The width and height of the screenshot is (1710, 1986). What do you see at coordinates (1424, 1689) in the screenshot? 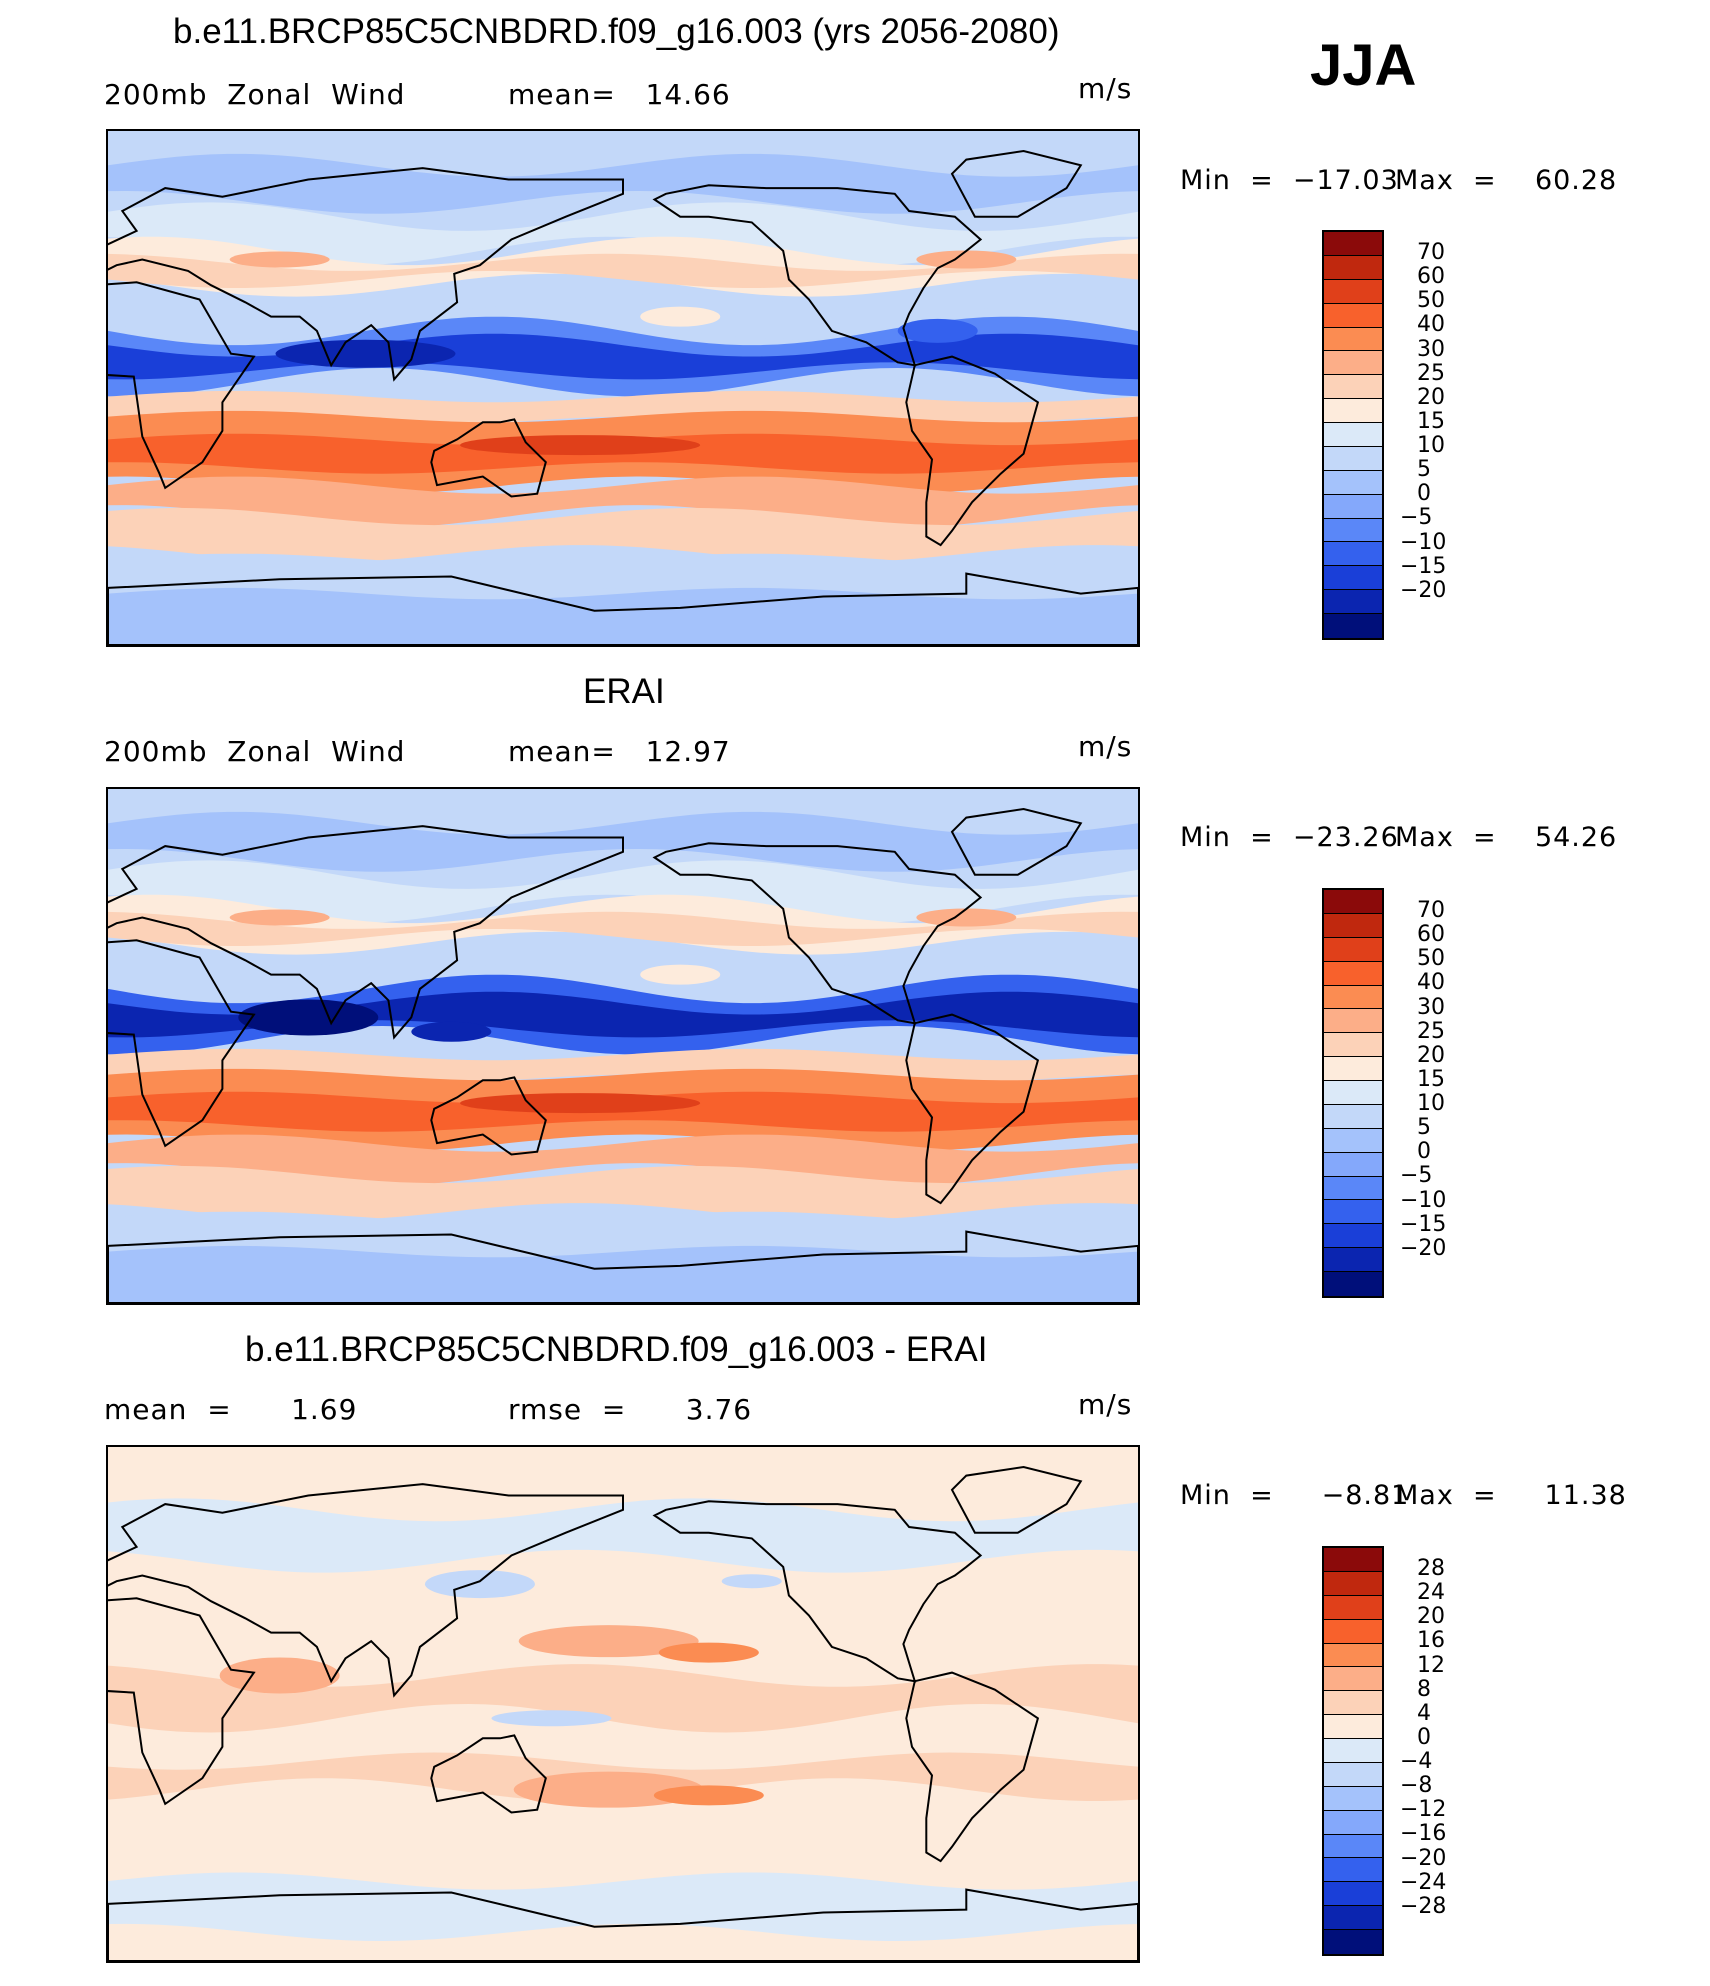
I see `colorbar-tick-label: 8` at bounding box center [1424, 1689].